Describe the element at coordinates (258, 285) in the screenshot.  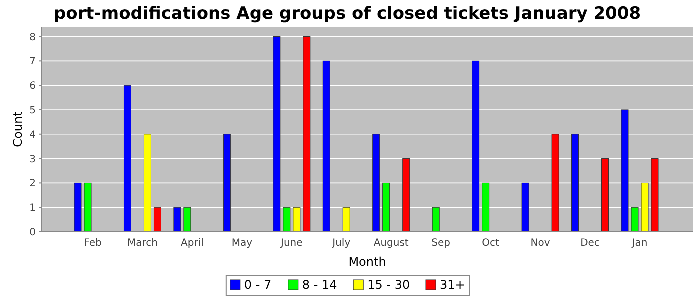
I see `legend-label: 0 - 7` at that location.